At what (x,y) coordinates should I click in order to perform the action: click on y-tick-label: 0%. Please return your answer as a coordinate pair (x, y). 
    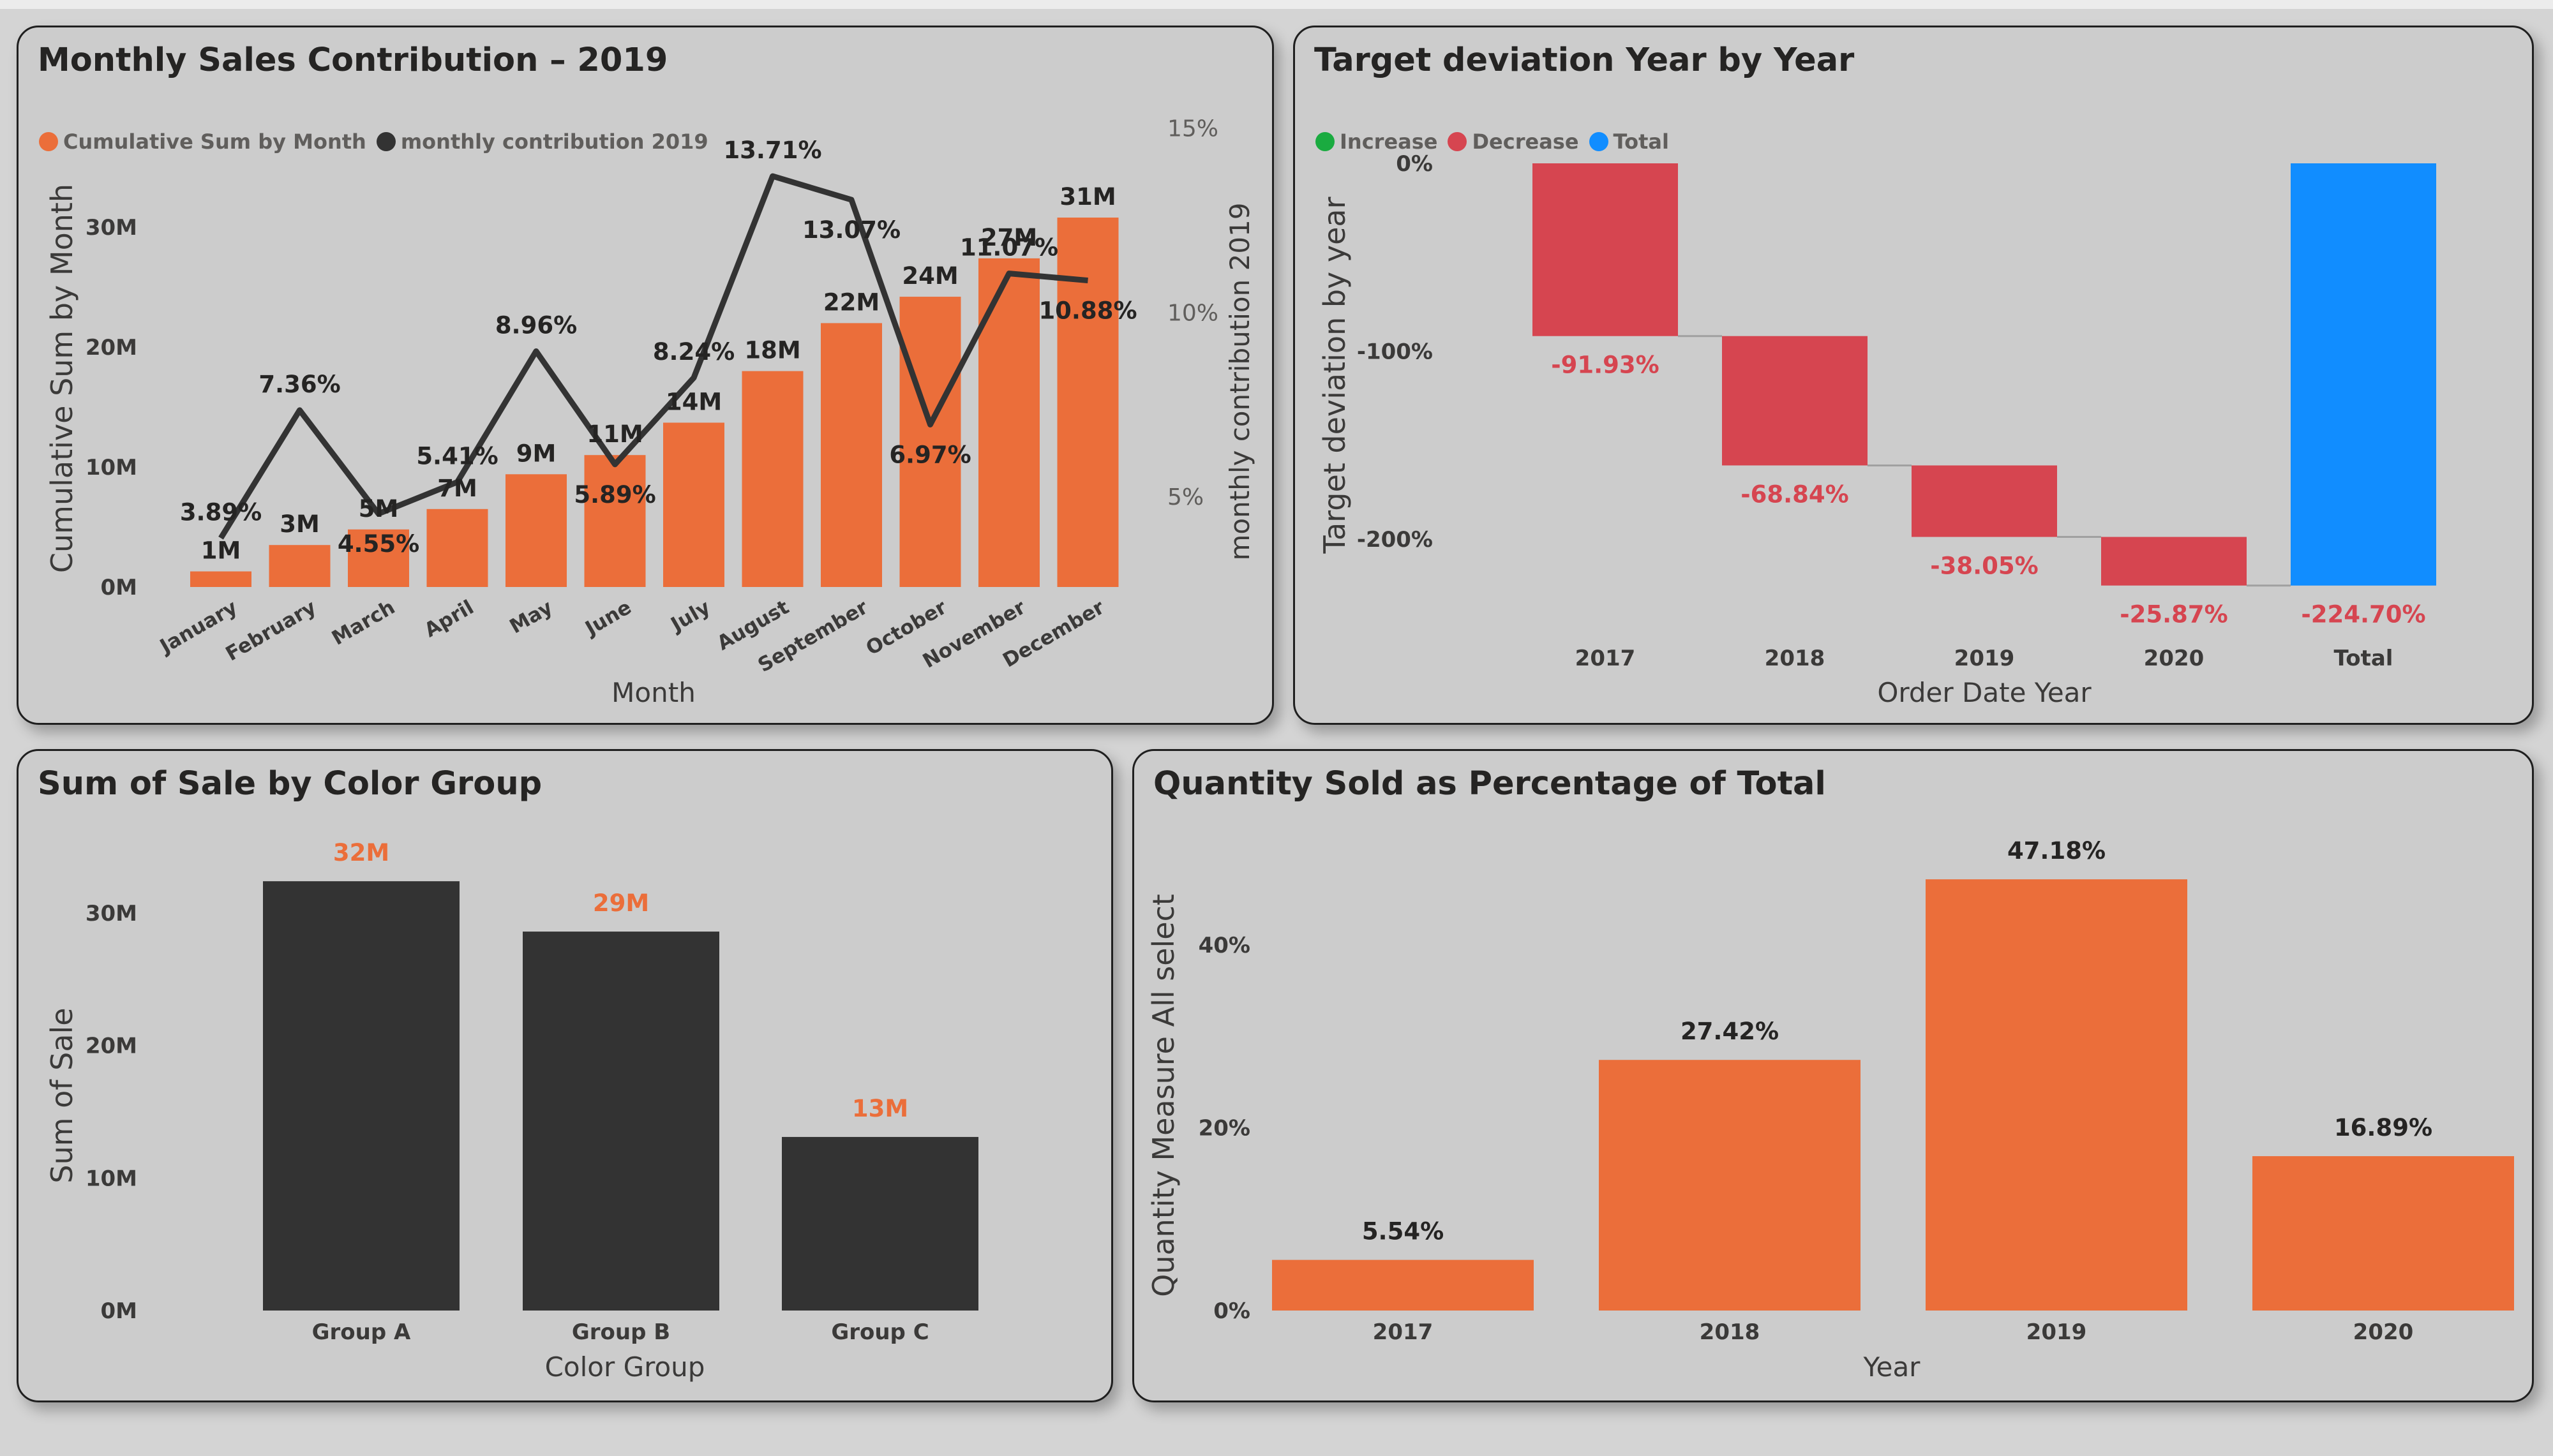
    Looking at the image, I should click on (1414, 164).